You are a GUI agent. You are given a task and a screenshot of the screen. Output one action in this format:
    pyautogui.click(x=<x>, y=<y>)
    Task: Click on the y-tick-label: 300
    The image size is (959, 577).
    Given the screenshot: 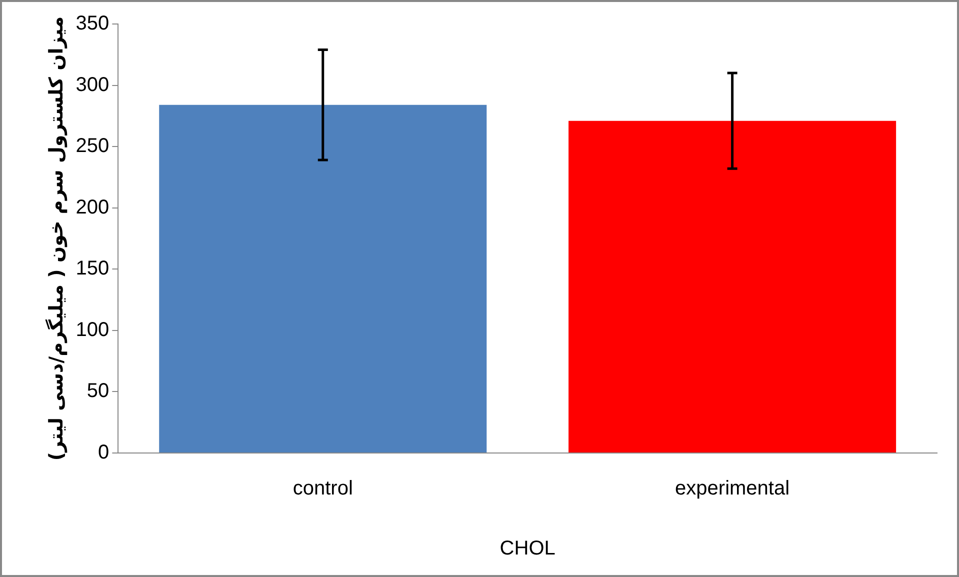 What is the action you would take?
    pyautogui.click(x=93, y=85)
    